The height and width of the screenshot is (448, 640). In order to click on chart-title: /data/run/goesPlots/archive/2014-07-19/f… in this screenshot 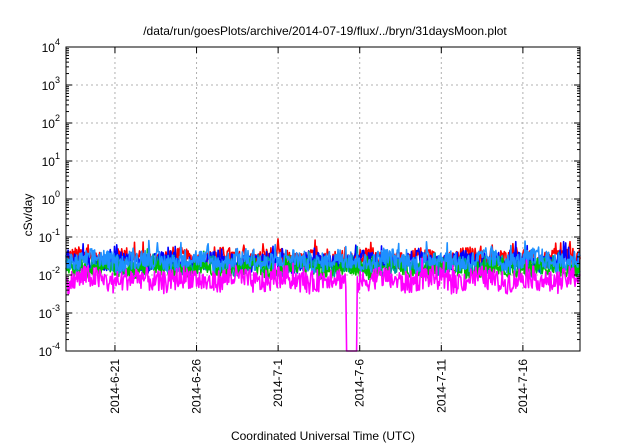, I will do `click(325, 31)`.